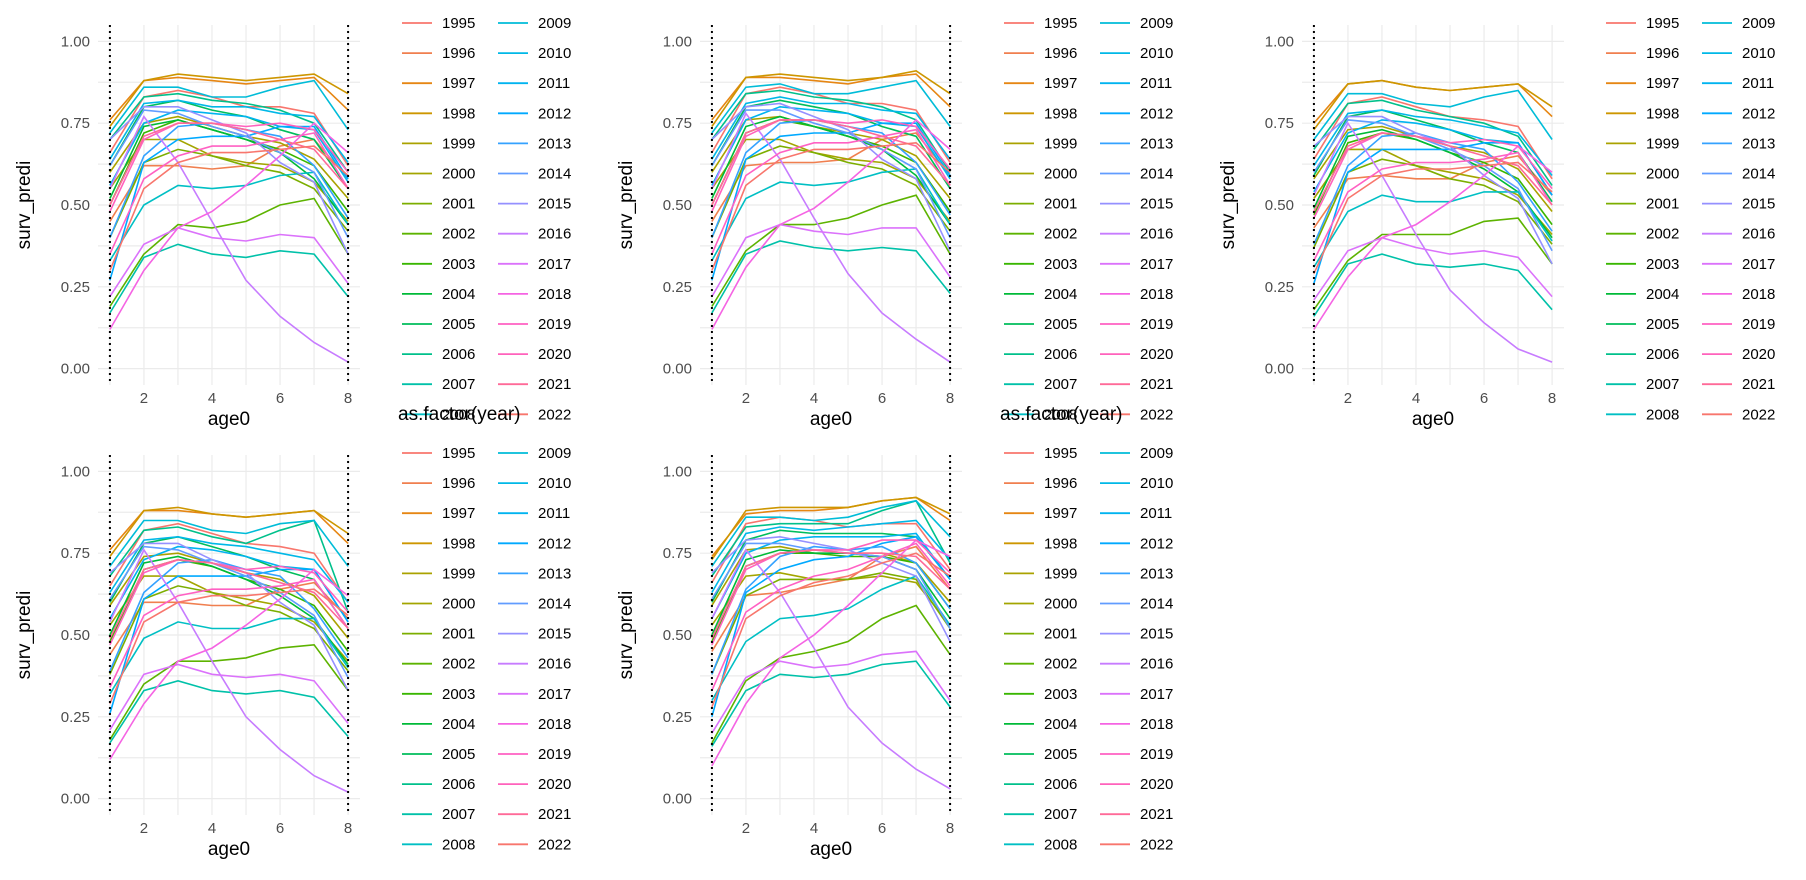 Image resolution: width=1806 pixels, height=880 pixels. Describe the element at coordinates (75, 717) in the screenshot. I see `y-tick-label: 0.25` at that location.